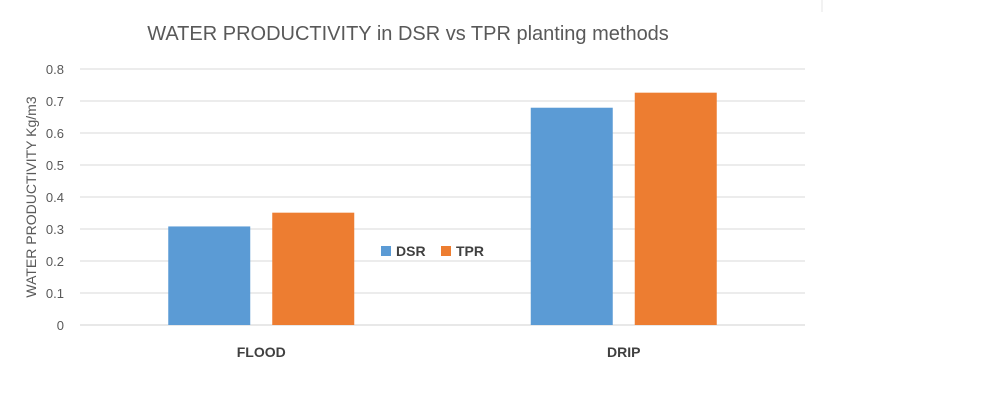 The image size is (1000, 405). What do you see at coordinates (55, 261) in the screenshot?
I see `y-tick-label: 0.2` at bounding box center [55, 261].